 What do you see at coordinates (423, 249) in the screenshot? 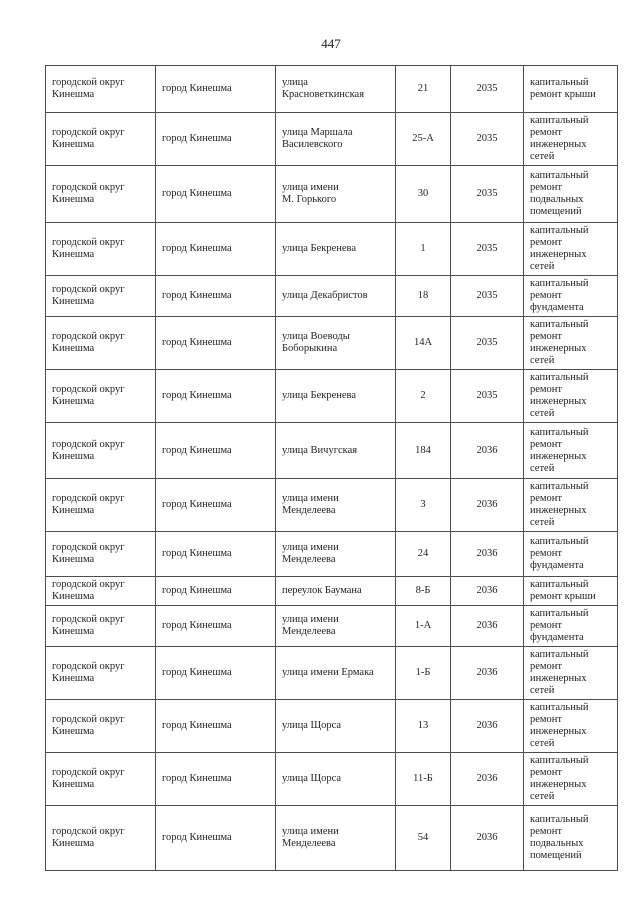
I see `cell-house: 1` at bounding box center [423, 249].